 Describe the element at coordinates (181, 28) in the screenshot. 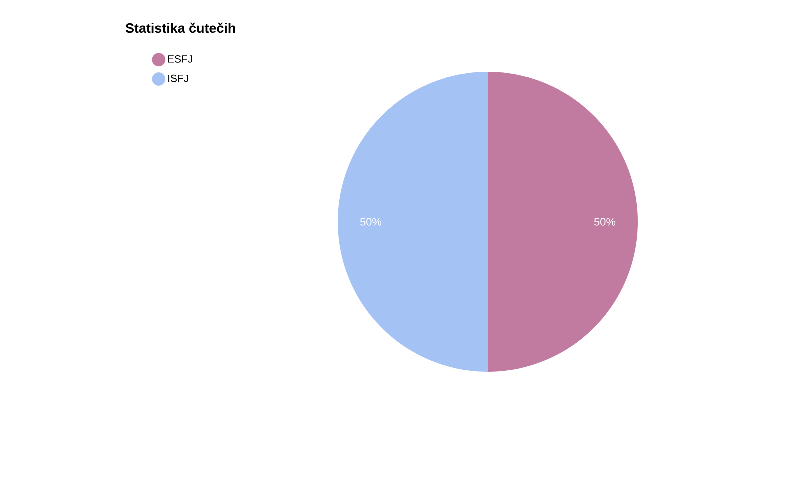

I see `chart-title: Statistika čutečih` at that location.